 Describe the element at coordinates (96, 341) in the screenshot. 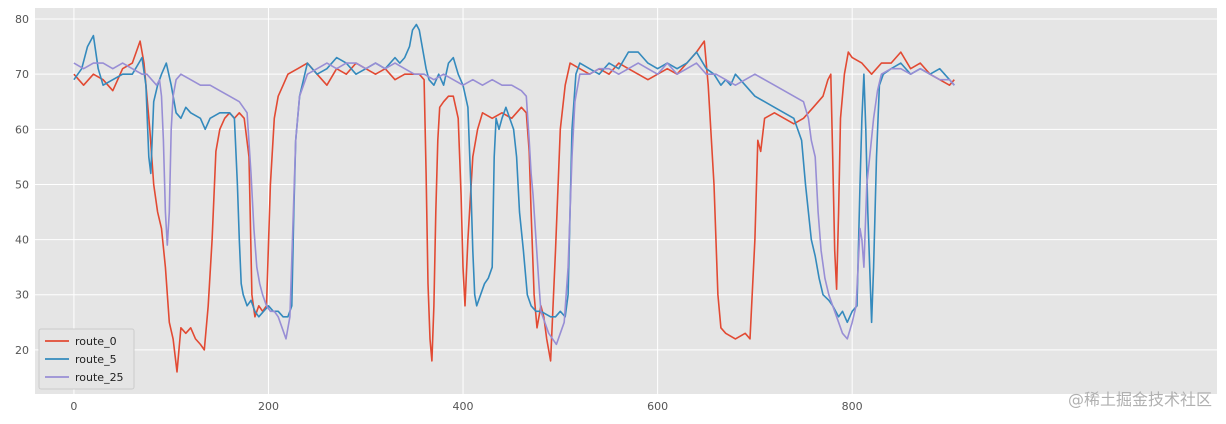

I see `legend-label: route_0` at that location.